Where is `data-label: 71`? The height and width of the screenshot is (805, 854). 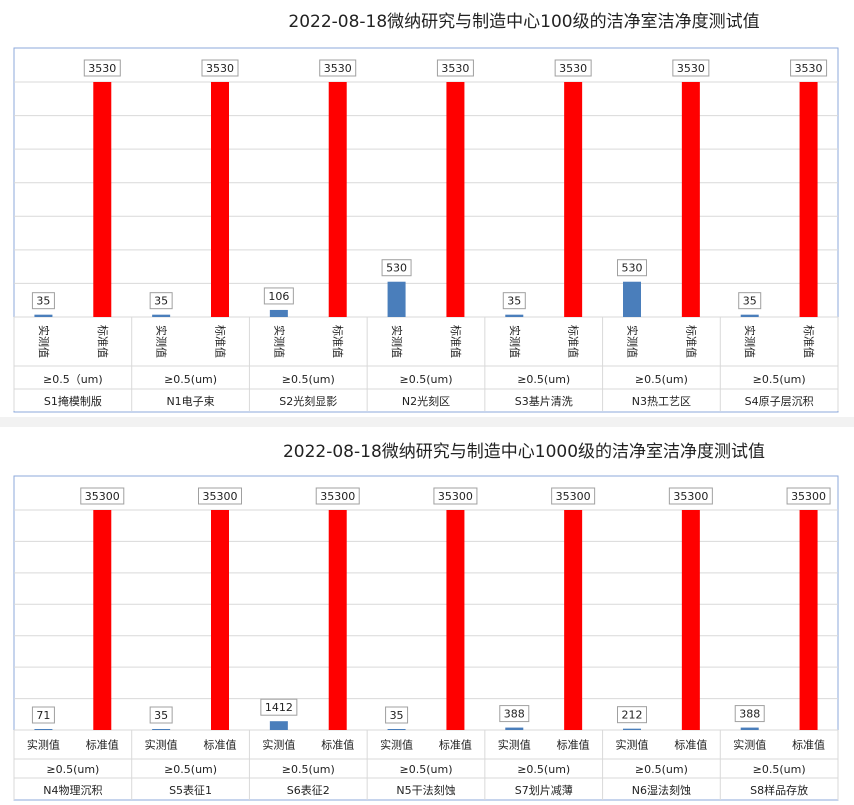
data-label: 71 is located at coordinates (43, 715).